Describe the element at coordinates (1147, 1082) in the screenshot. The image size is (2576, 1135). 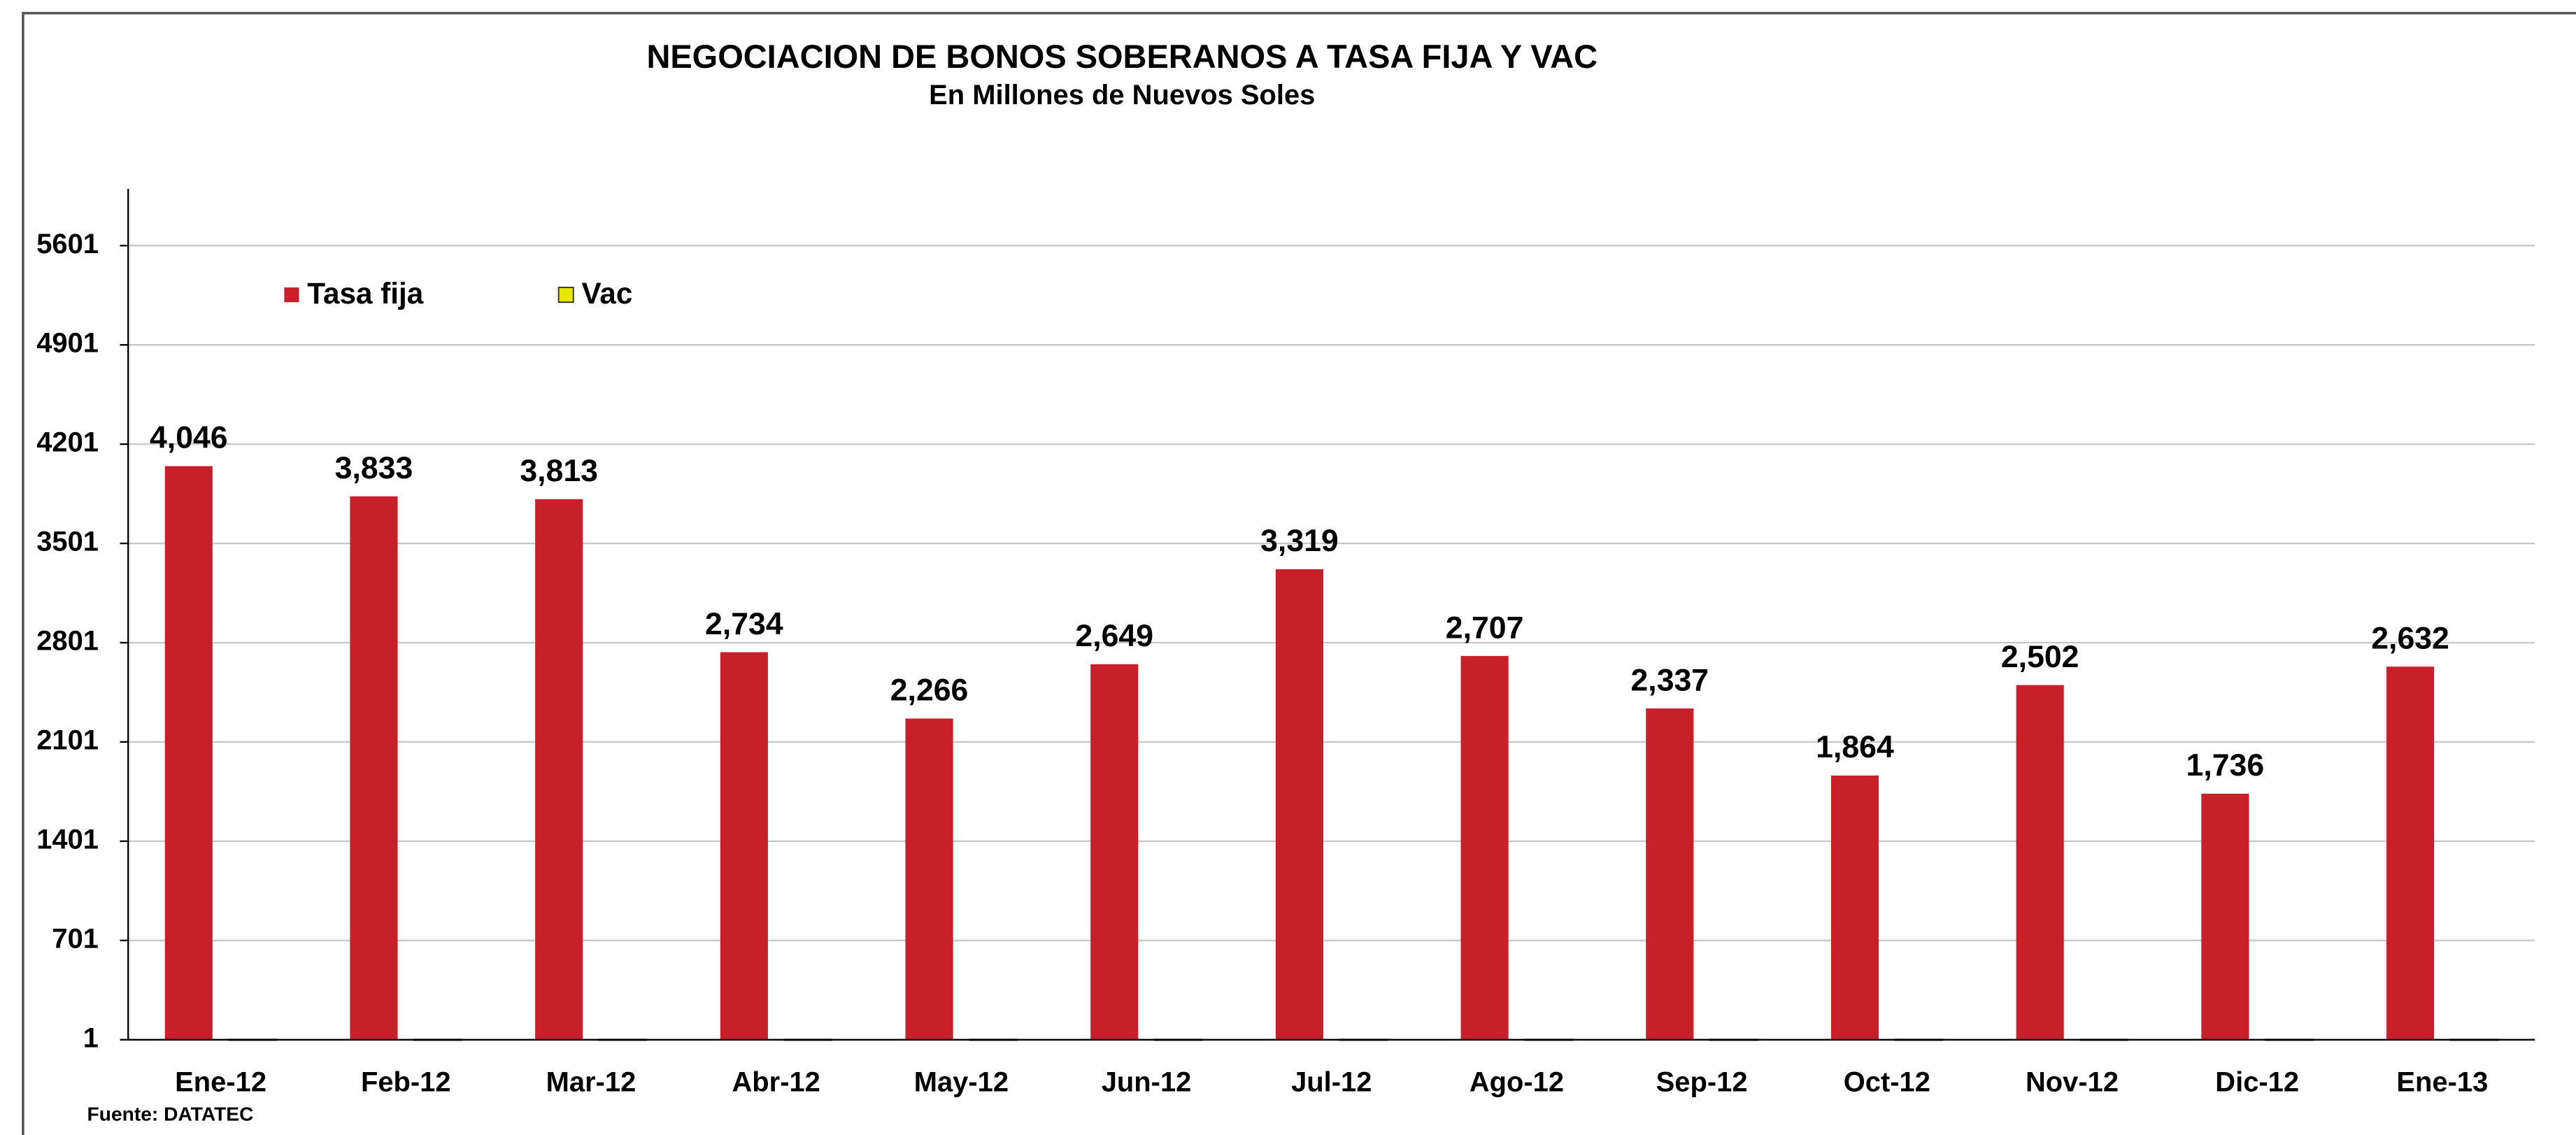
I see `x-tick-label: Jun-12` at that location.